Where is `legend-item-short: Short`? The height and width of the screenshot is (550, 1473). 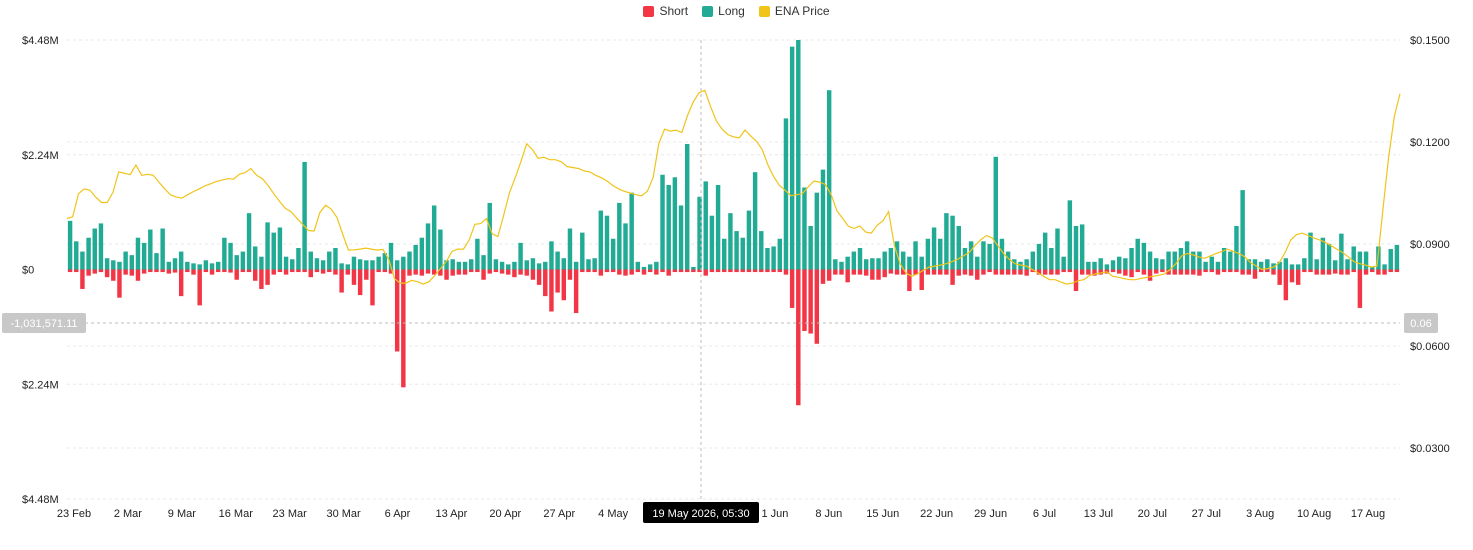
legend-item-short: Short is located at coordinates (665, 11).